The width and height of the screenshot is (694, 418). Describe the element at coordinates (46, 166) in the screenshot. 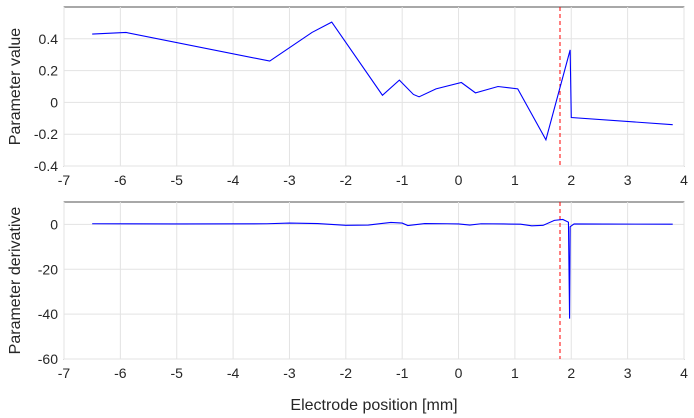

I see `y-tick-label: -0.4` at that location.